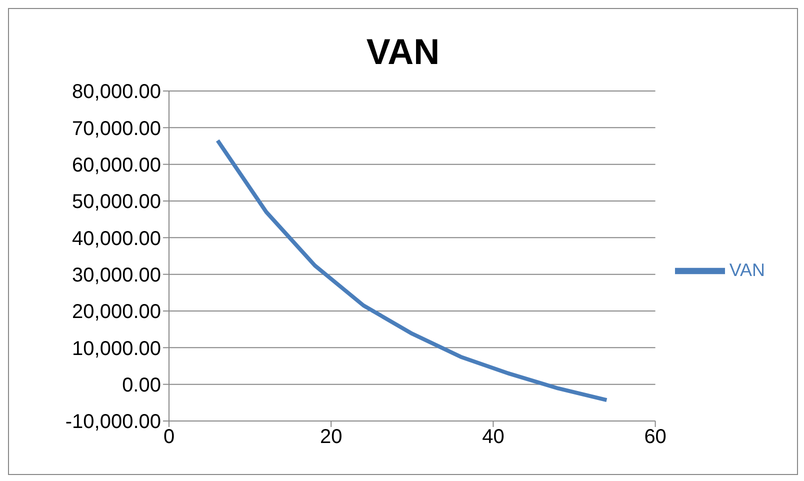 Image resolution: width=804 pixels, height=481 pixels. What do you see at coordinates (747, 270) in the screenshot?
I see `legend-label: VAN` at bounding box center [747, 270].